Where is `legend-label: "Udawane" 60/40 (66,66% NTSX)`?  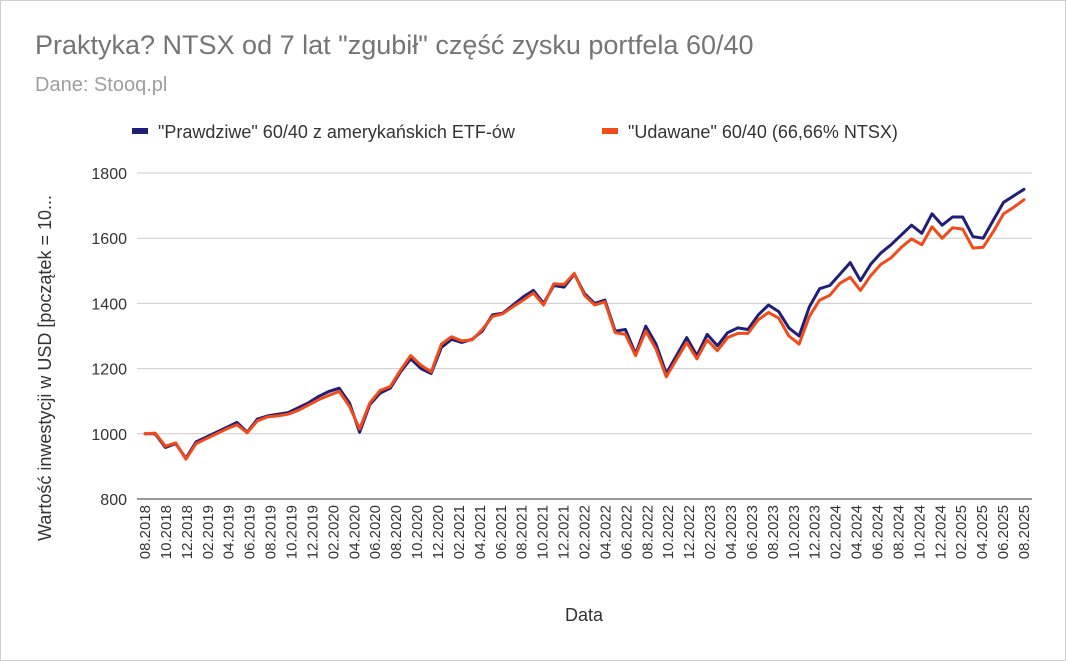
legend-label: "Udawane" 60/40 (66,66% NTSX) is located at coordinates (763, 132).